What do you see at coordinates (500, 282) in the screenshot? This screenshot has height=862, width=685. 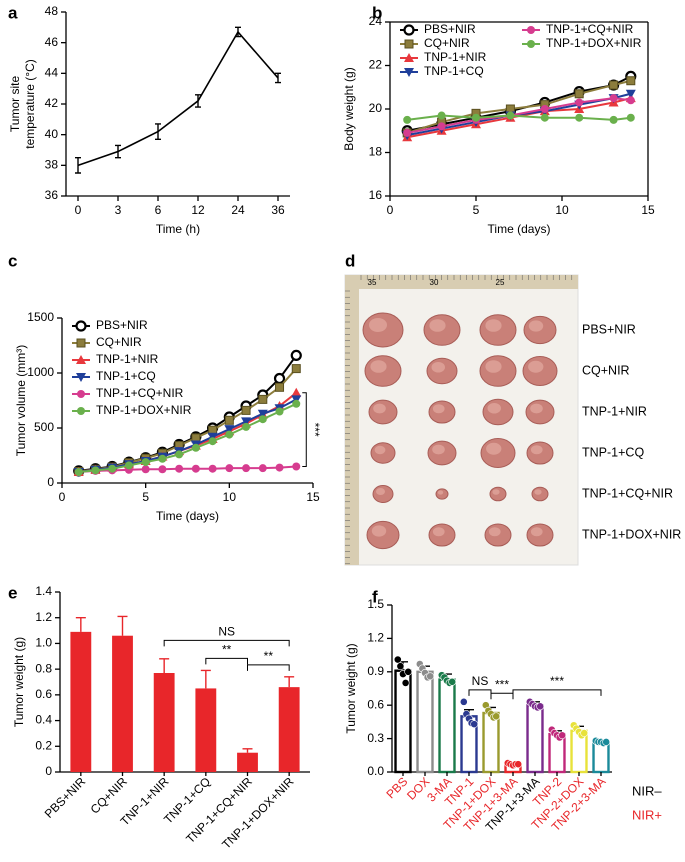 I see `ruler-label: 25` at bounding box center [500, 282].